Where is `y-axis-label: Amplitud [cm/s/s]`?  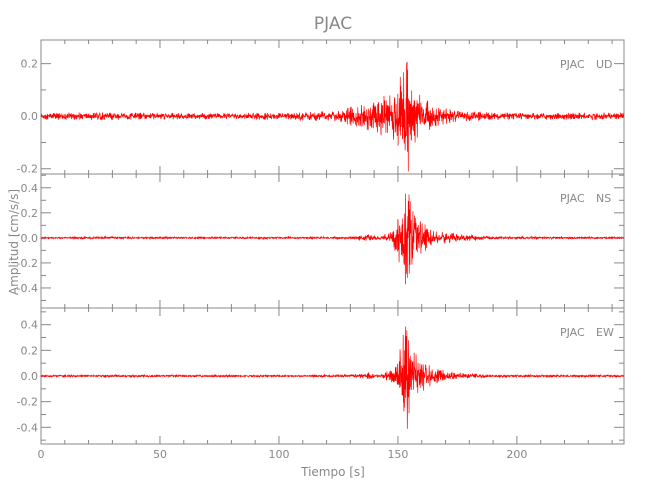
y-axis-label: Amplitud [cm/s/s] is located at coordinates (14, 242).